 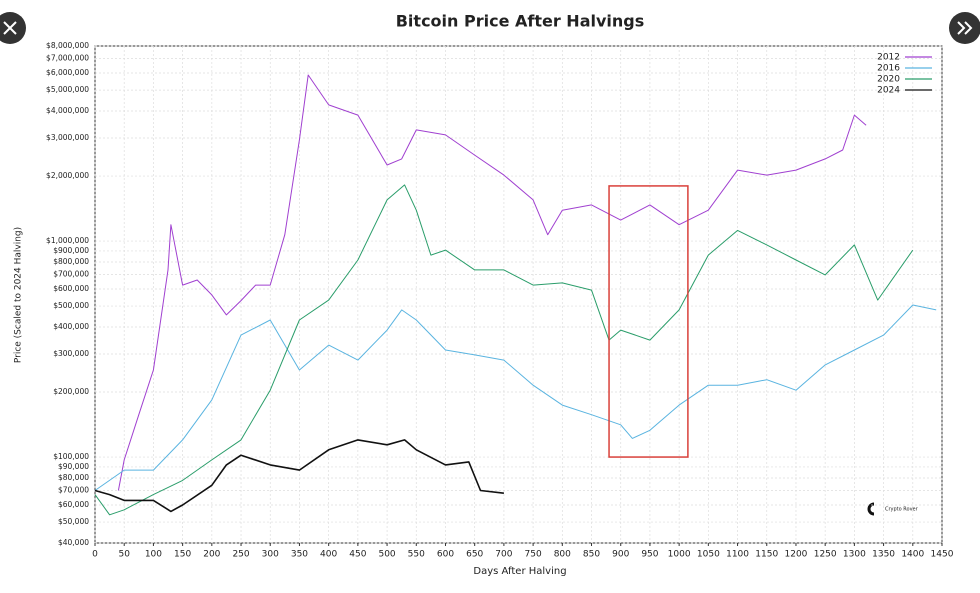 What do you see at coordinates (912, 555) in the screenshot?
I see `x-tick-label: 1400` at bounding box center [912, 555].